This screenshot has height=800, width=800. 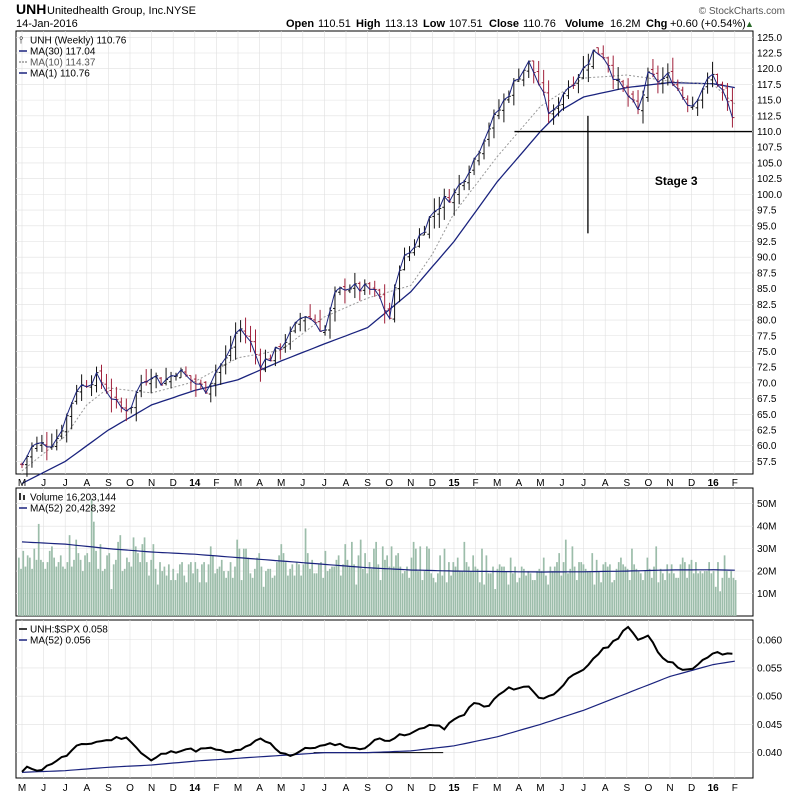 I want to click on ratio-legend-entry: MA(52) 0.056, so click(x=60, y=641).